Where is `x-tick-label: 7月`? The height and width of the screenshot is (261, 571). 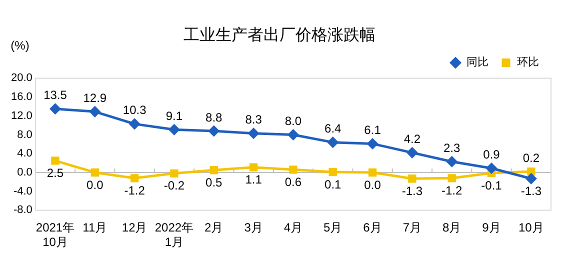
x-tick-label: 7月 is located at coordinates (412, 227).